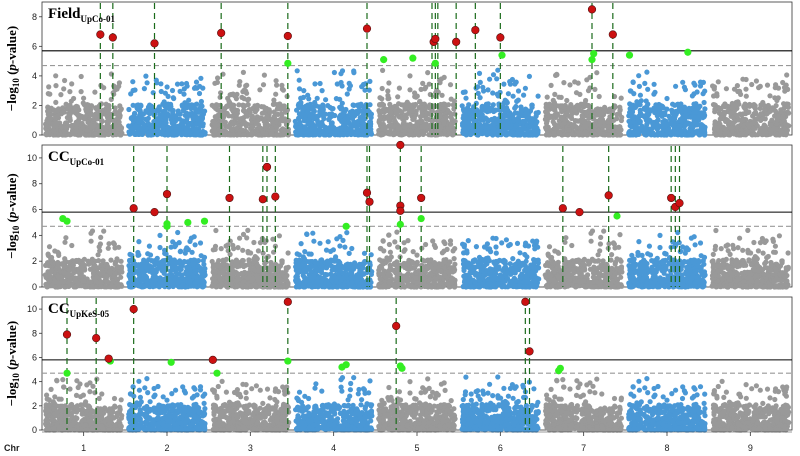 The width and height of the screenshot is (800, 456). Describe the element at coordinates (12, 448) in the screenshot. I see `x-axis-chr-label: Chr` at that location.